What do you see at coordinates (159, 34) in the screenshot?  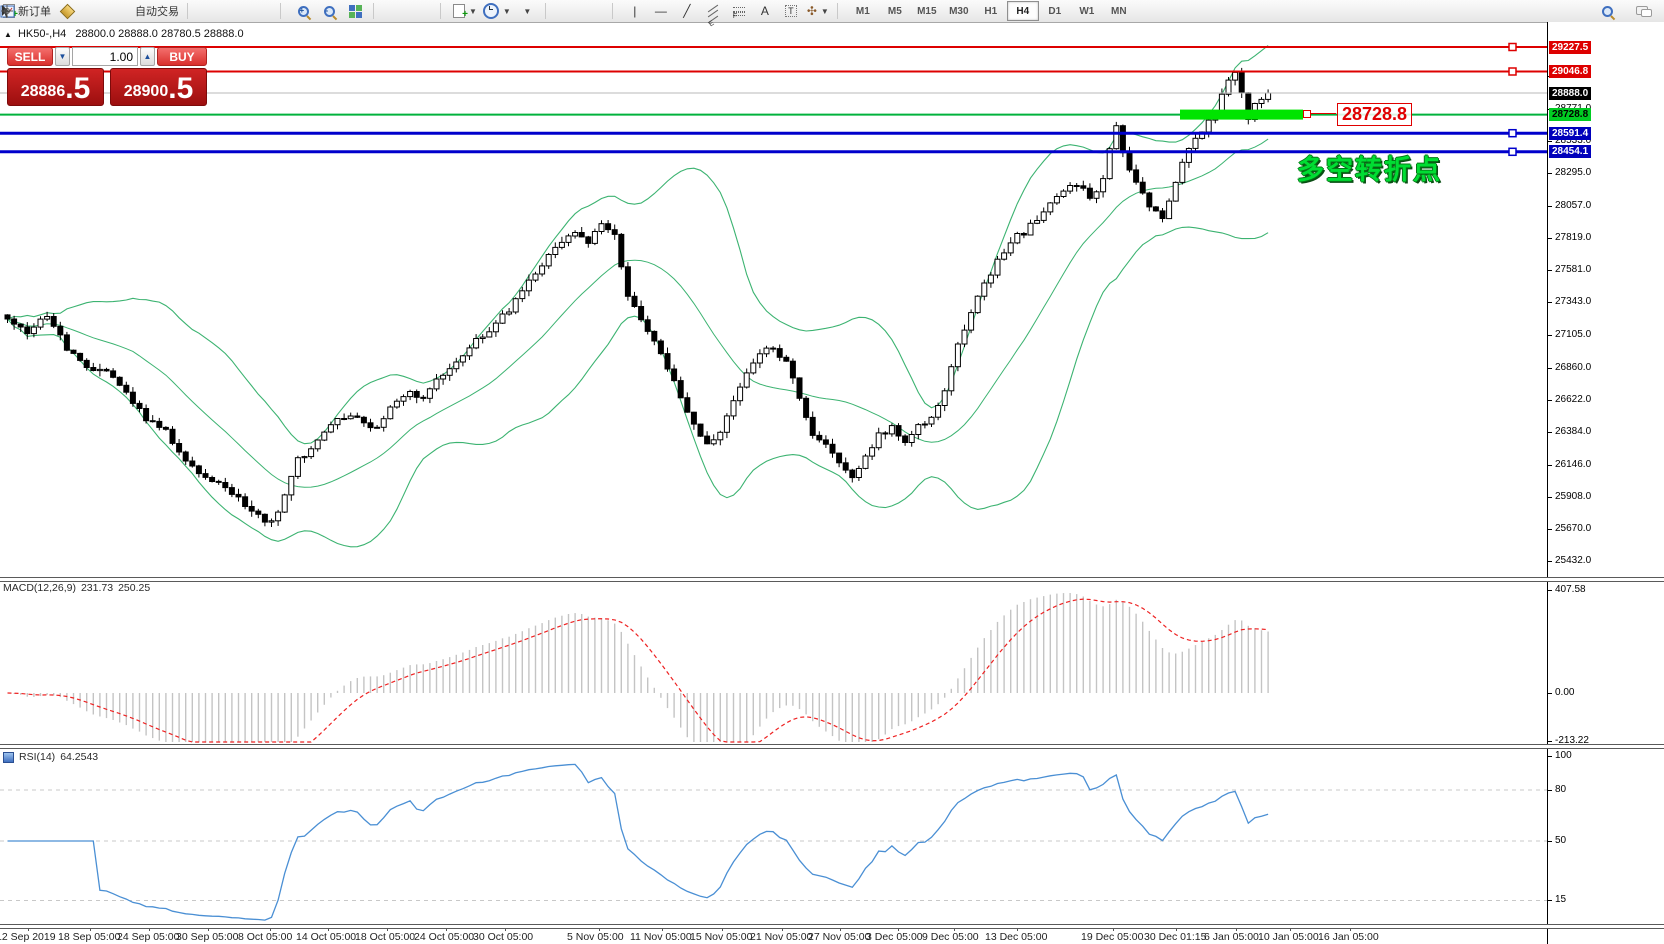 I see `ohlc-values: 28800.0 28888.0 28780.5 28888.0` at bounding box center [159, 34].